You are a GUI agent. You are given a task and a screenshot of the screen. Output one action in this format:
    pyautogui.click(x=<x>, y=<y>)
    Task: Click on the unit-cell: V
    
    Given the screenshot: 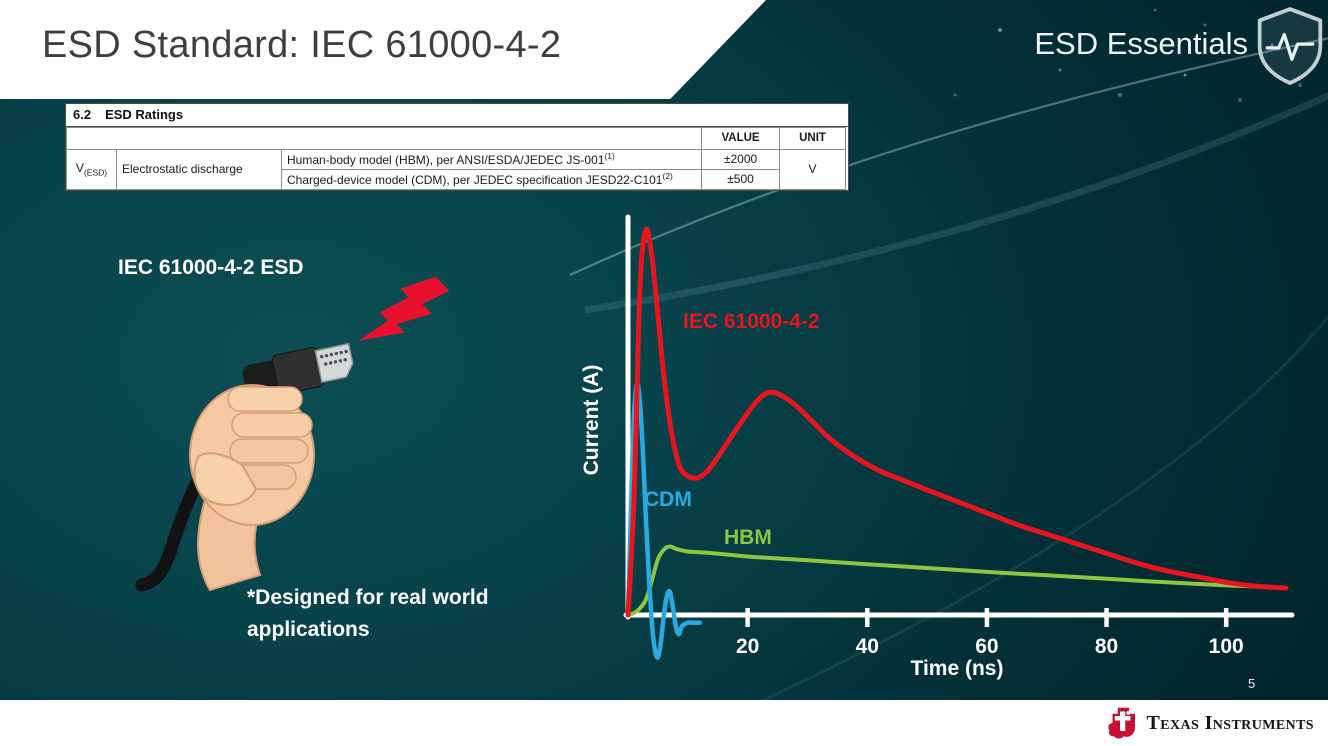 What is the action you would take?
    pyautogui.click(x=813, y=169)
    